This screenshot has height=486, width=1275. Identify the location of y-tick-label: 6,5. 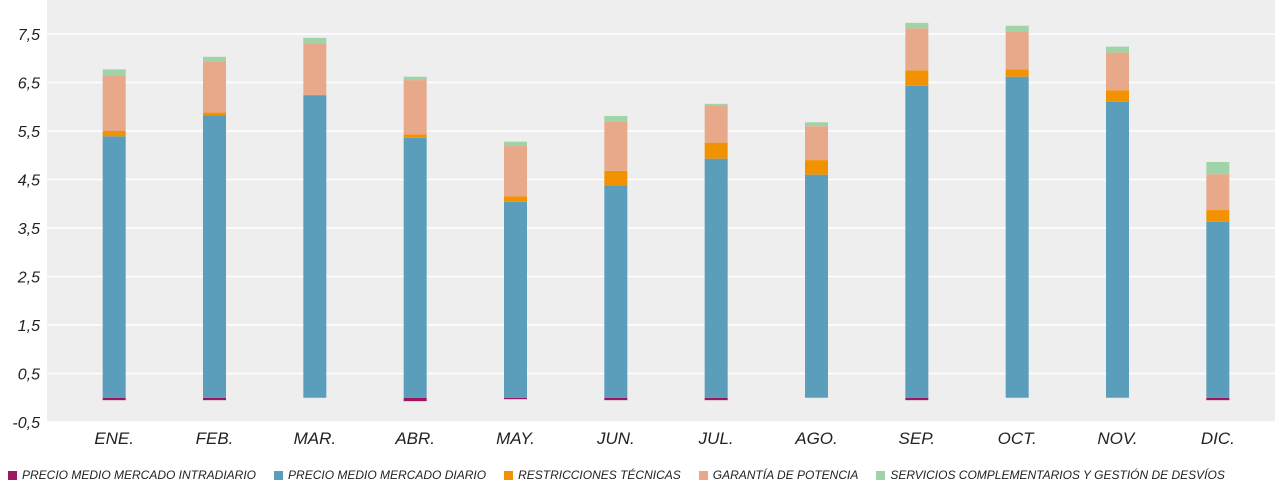
(29, 84).